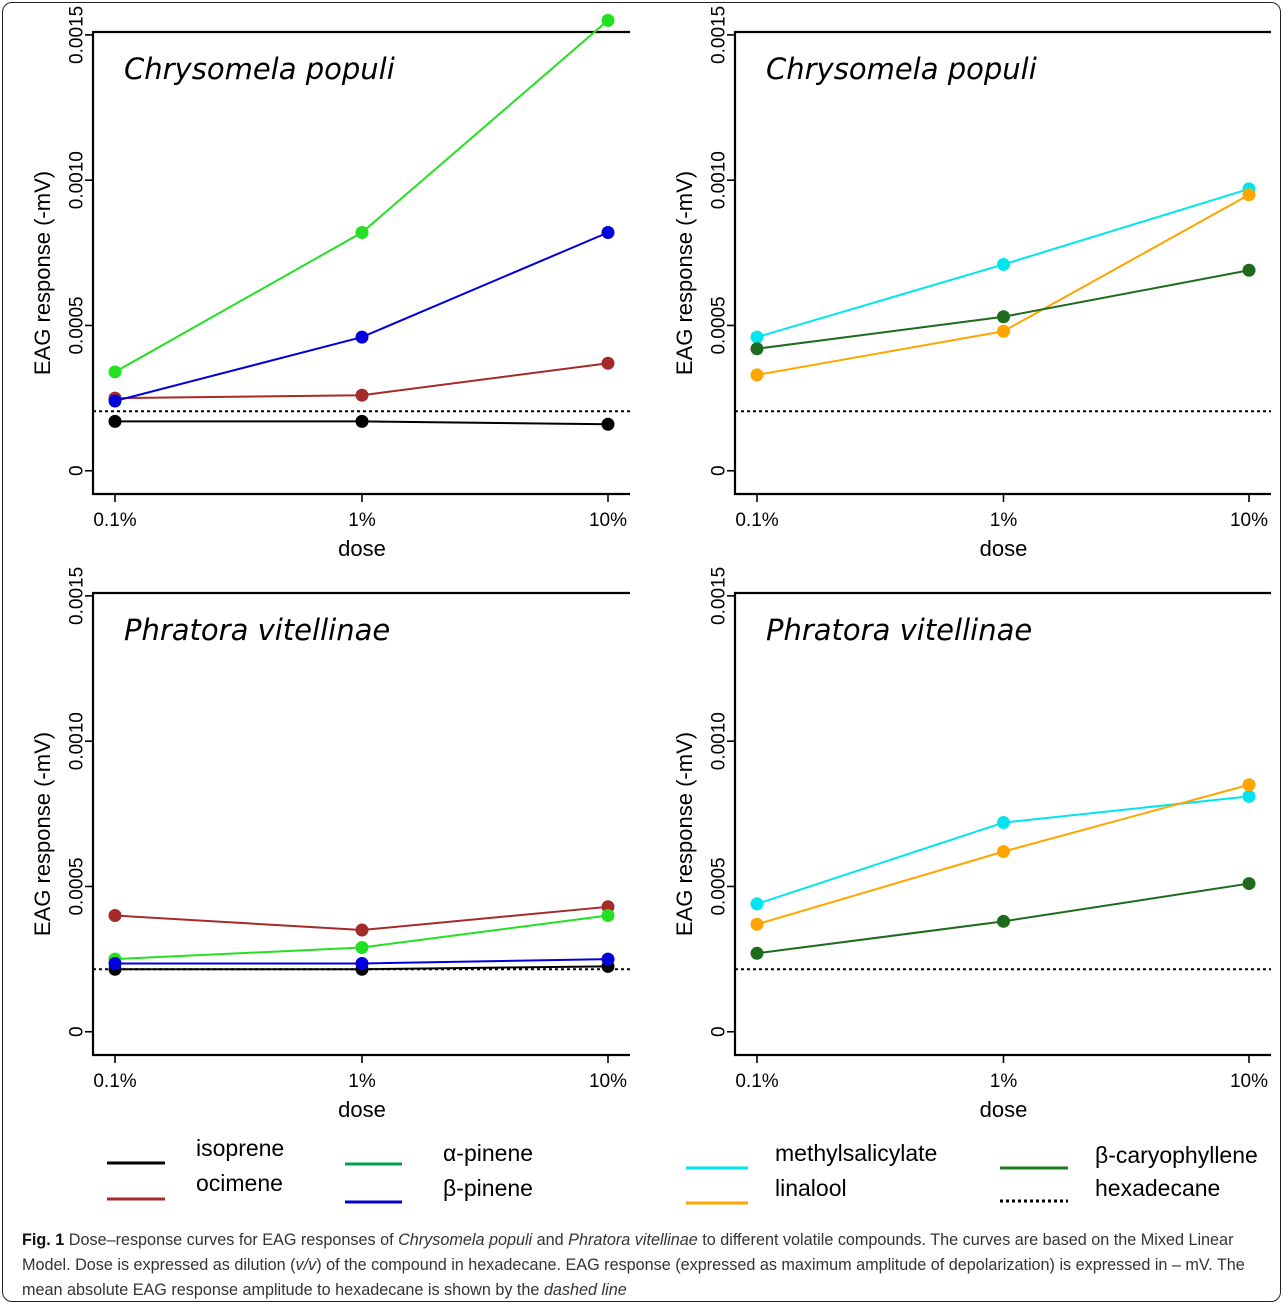 Image resolution: width=1285 pixels, height=1306 pixels. I want to click on series-linalool, so click(1003, 285).